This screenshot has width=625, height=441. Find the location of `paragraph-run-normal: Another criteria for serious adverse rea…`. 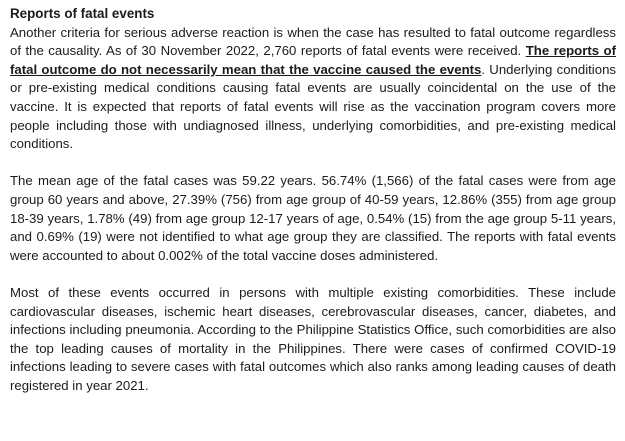

paragraph-run-normal: Another criteria for serious adverse rea… is located at coordinates (313, 41).